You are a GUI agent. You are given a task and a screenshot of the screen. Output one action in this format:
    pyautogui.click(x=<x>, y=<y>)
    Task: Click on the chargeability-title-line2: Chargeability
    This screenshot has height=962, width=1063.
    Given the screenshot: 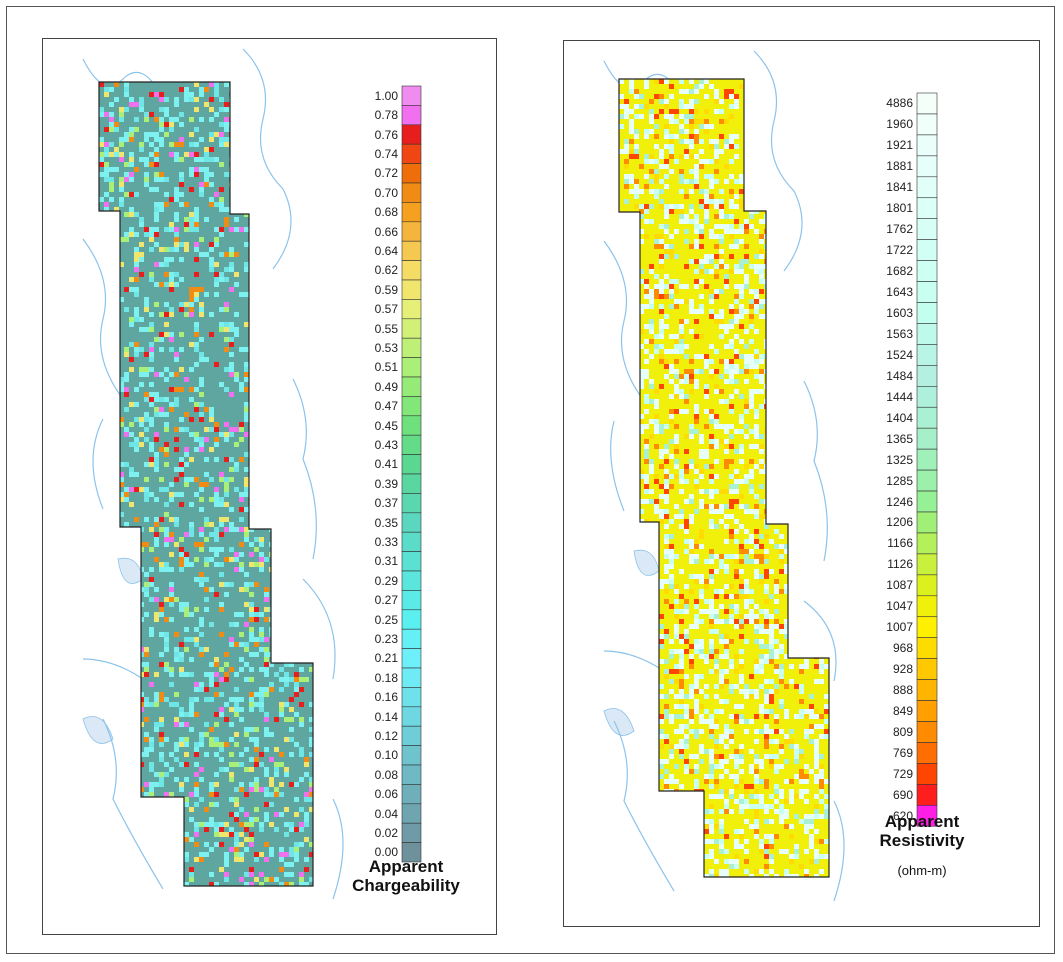 What is the action you would take?
    pyautogui.click(x=406, y=885)
    